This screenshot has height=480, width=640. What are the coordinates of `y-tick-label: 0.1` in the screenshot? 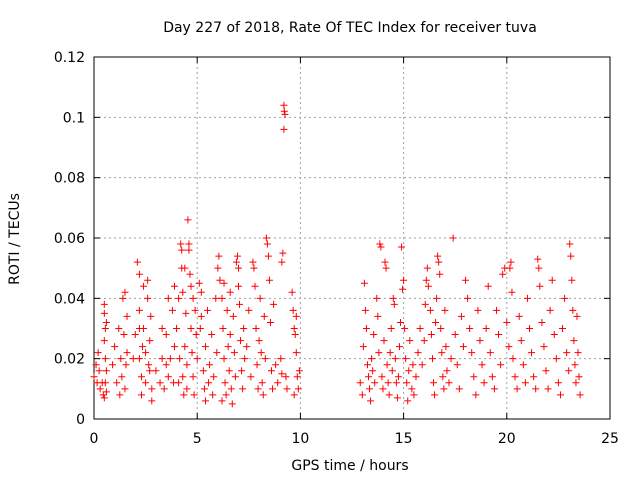 It's located at (74, 118).